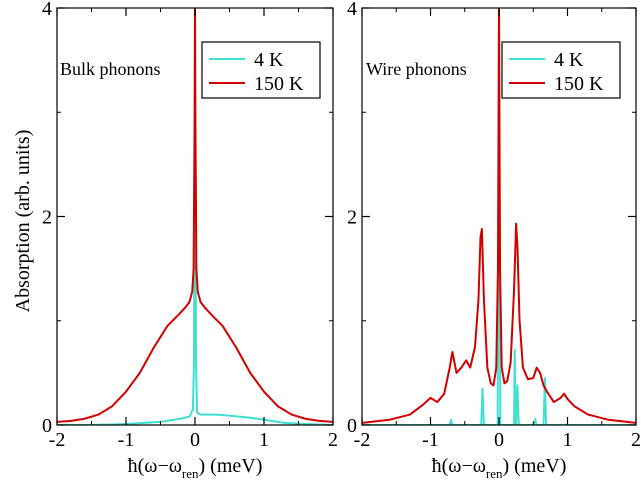  Describe the element at coordinates (23, 221) in the screenshot. I see `y-axis-label: Absorption (arb. units)` at that location.